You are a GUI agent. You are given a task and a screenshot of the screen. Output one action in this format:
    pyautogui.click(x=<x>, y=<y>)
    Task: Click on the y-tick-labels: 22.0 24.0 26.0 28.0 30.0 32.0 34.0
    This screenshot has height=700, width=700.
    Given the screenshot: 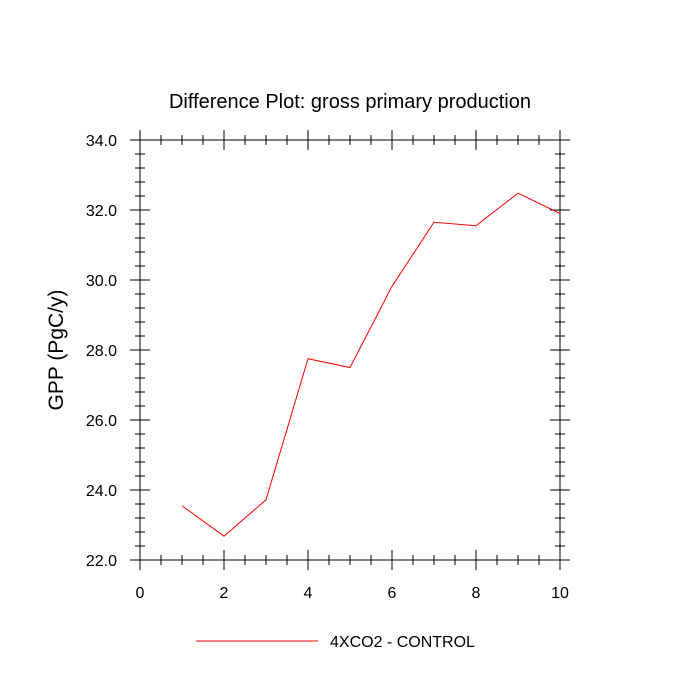 What is the action you would take?
    pyautogui.click(x=101, y=351)
    